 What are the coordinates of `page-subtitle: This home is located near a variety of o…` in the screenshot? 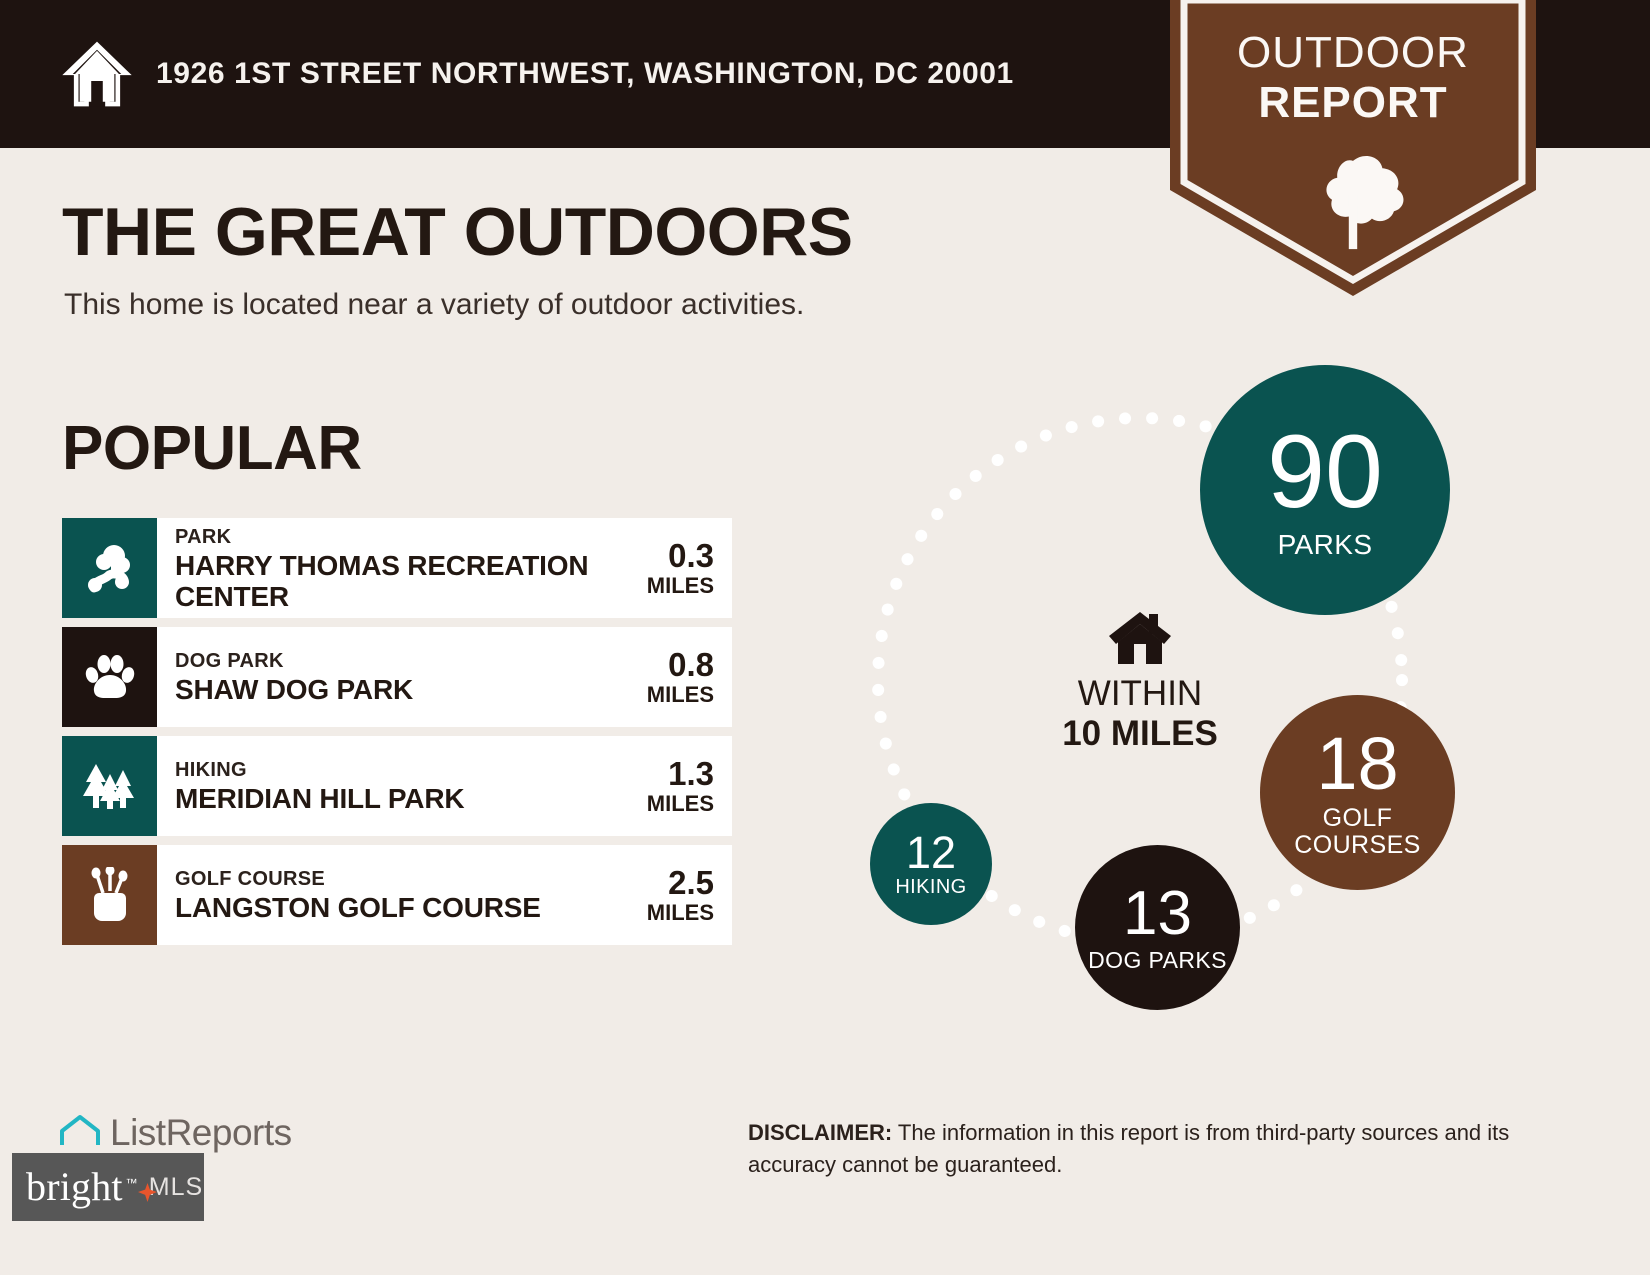 It's located at (434, 304).